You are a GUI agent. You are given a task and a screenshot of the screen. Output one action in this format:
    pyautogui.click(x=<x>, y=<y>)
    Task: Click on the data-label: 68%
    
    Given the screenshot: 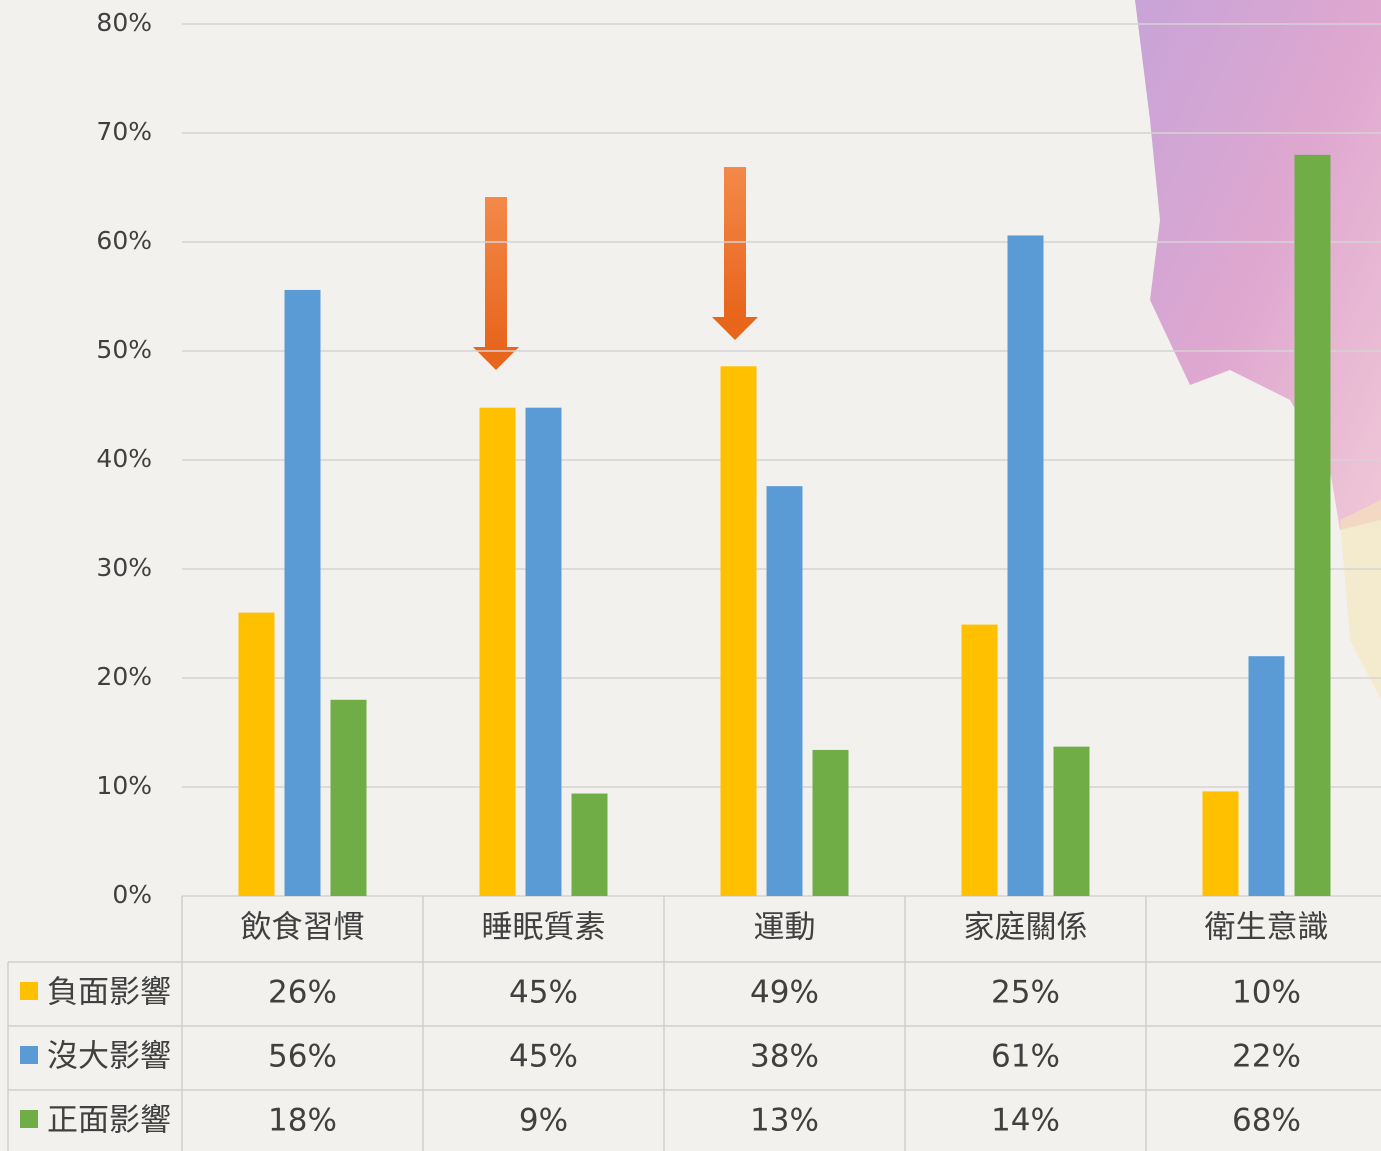 What is the action you would take?
    pyautogui.click(x=1266, y=1121)
    